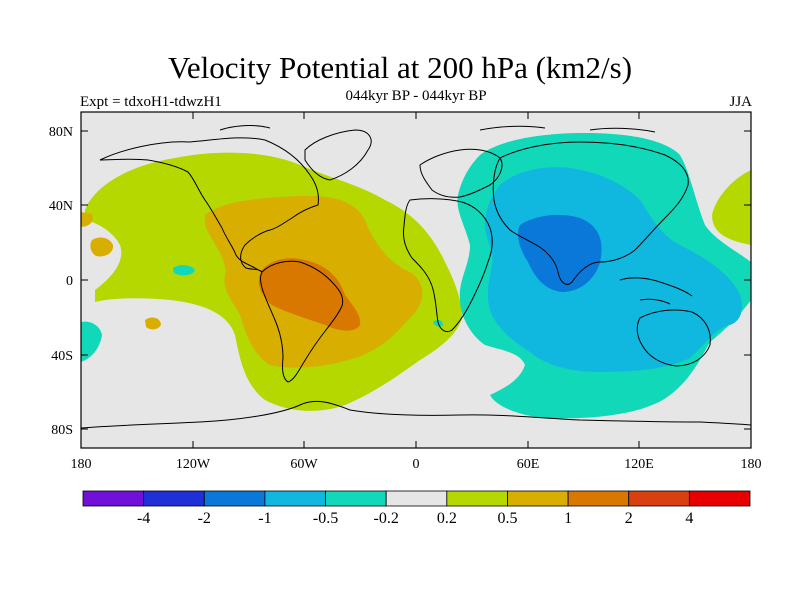 This screenshot has height=600, width=800. Describe the element at coordinates (61, 132) in the screenshot. I see `lat-tick-80n: 80N` at that location.